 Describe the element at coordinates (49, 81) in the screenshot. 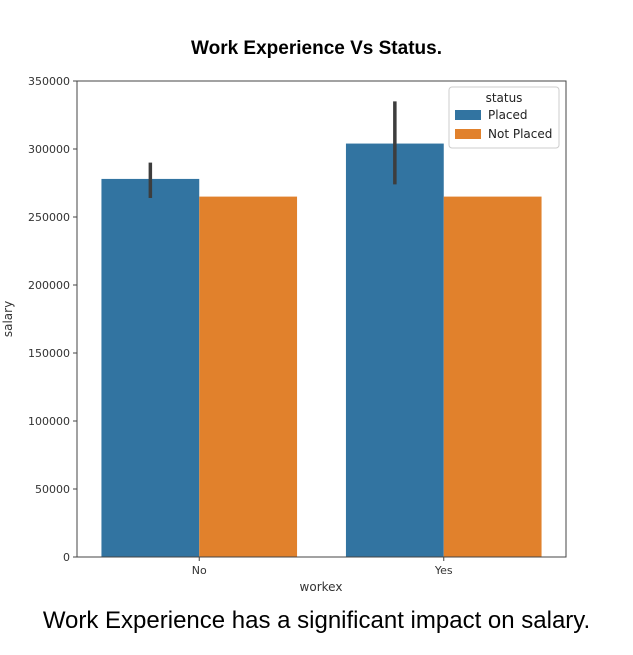

I see `y-tick-label: 350000` at that location.